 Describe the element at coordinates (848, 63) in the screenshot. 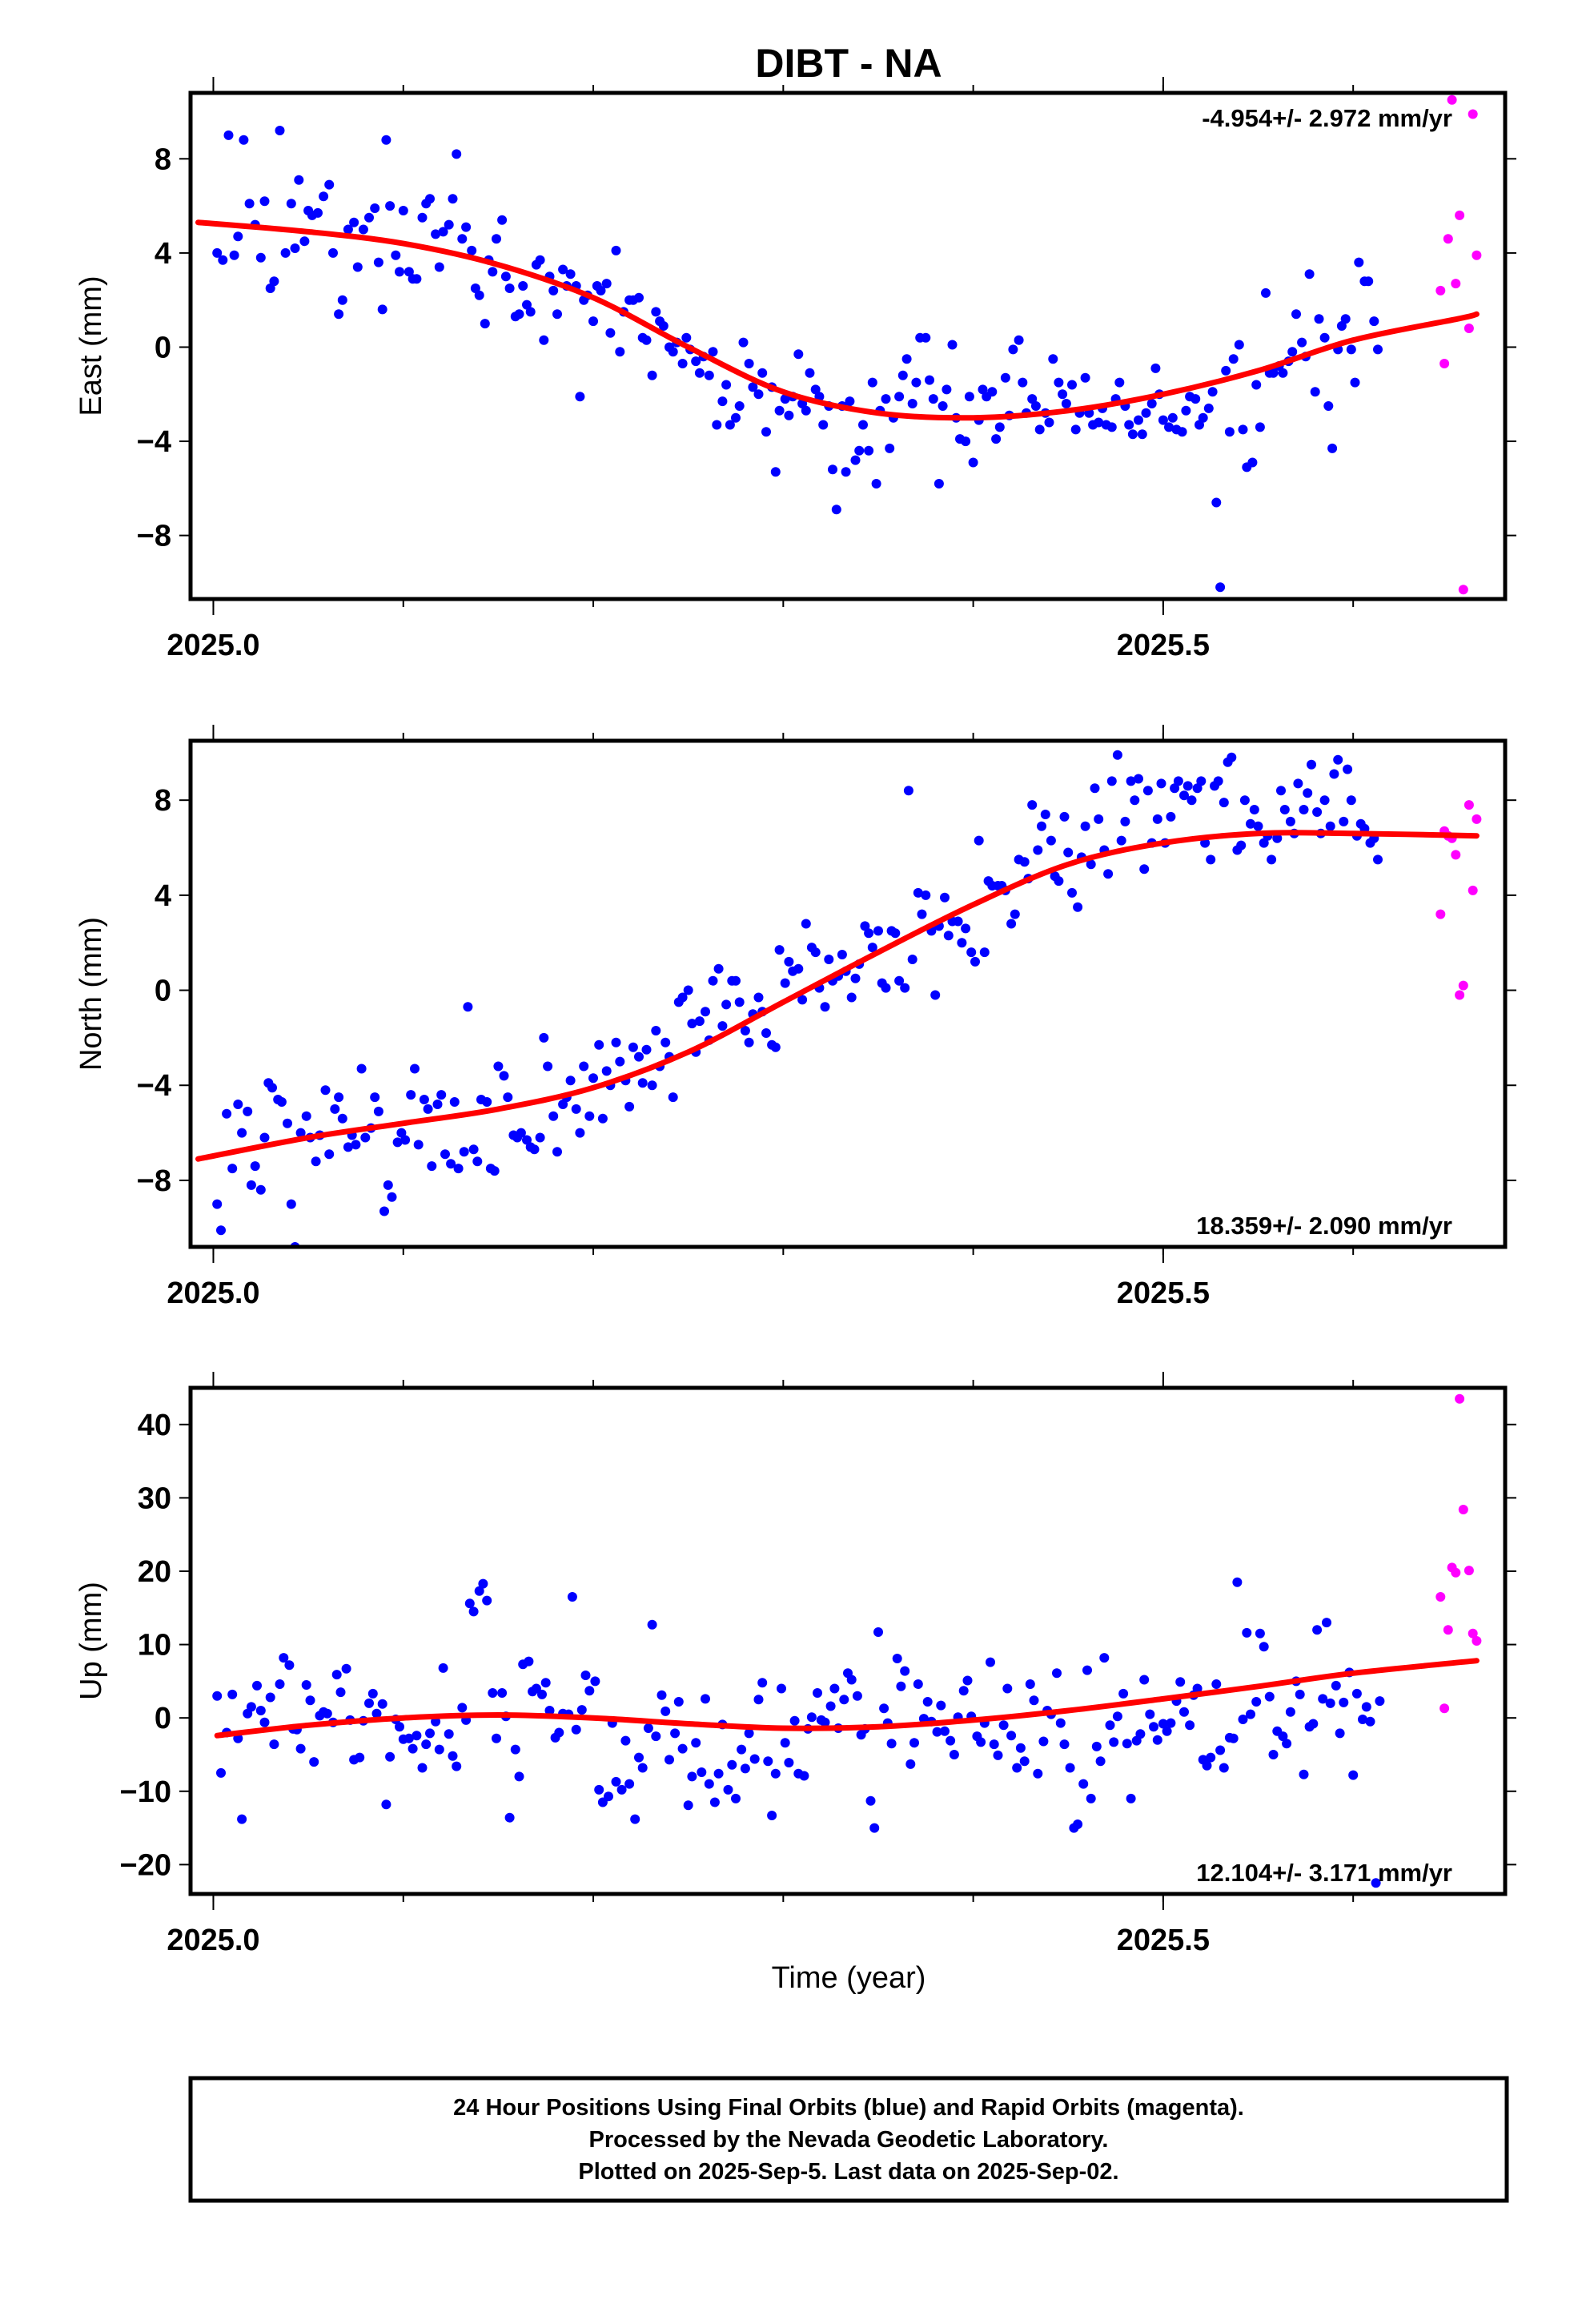

I see `chart-title: DIBT - NA` at that location.